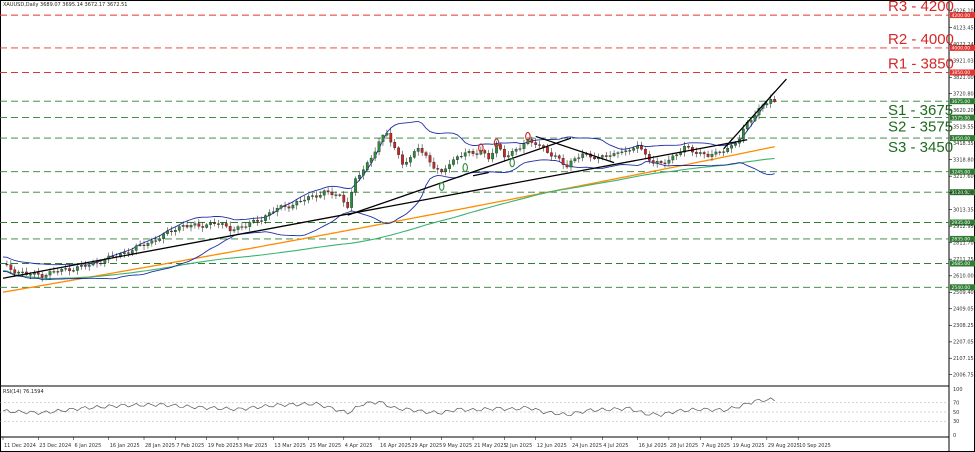 This screenshot has width=975, height=452. I want to click on date-tick-label: 16 Jul 2025, so click(653, 446).